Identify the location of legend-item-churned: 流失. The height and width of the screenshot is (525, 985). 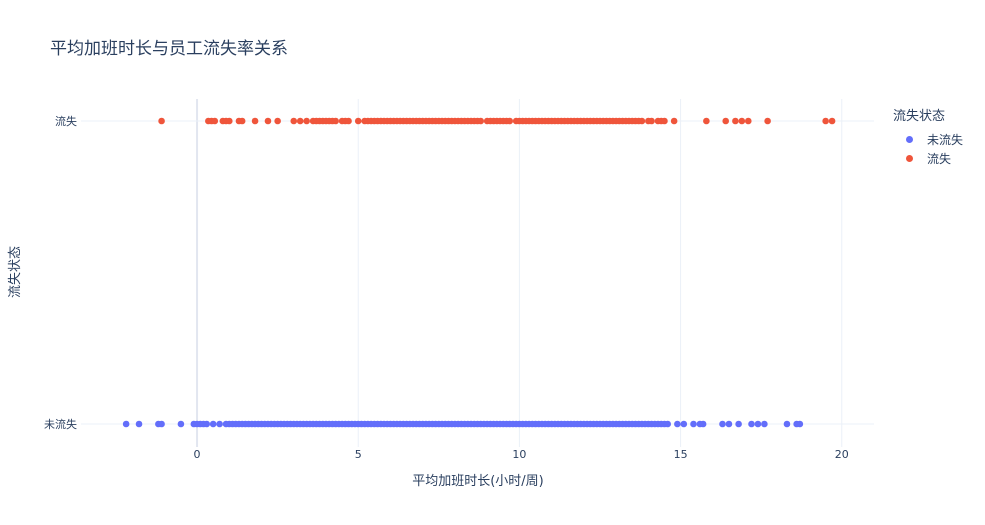
(928, 158).